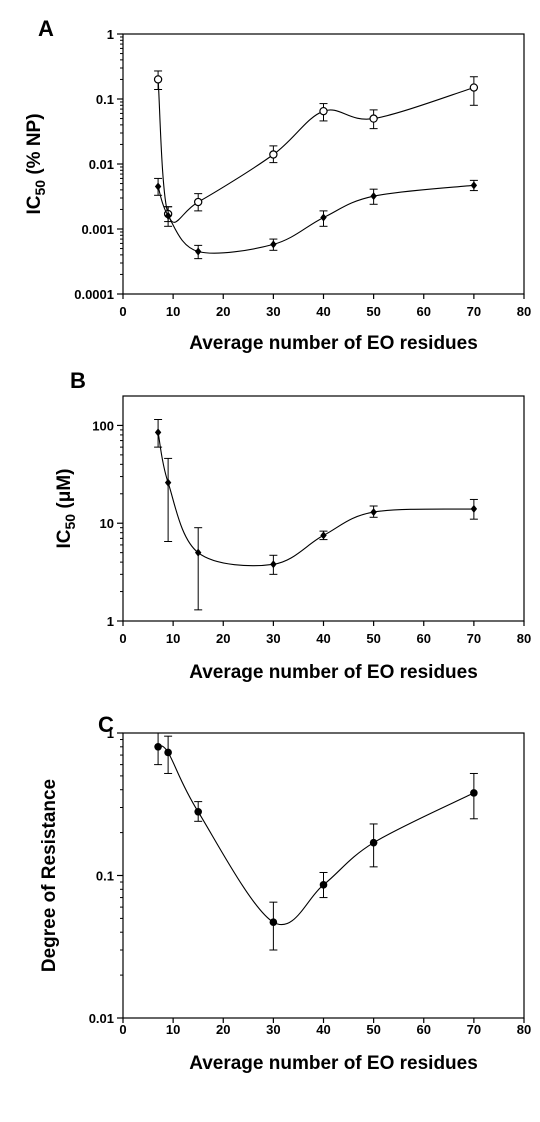 This screenshot has width=540, height=1122. What do you see at coordinates (46, 28) in the screenshot?
I see `panel-letter: A` at bounding box center [46, 28].